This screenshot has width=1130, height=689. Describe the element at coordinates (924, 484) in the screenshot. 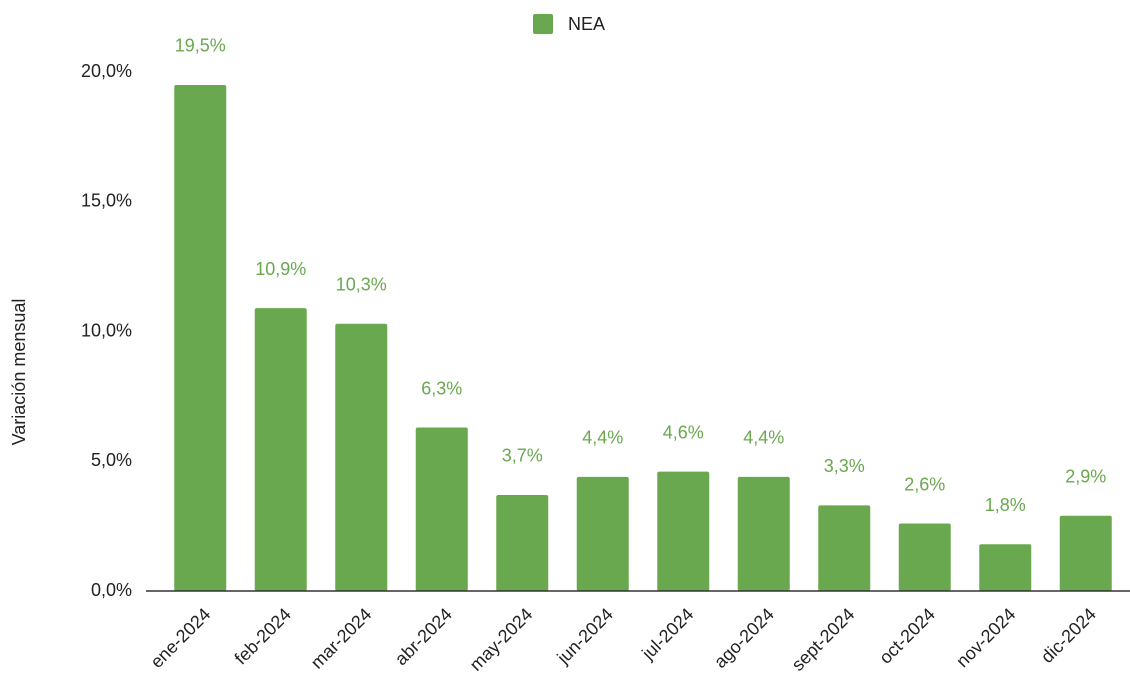

I see `value-label: 2,6%` at that location.